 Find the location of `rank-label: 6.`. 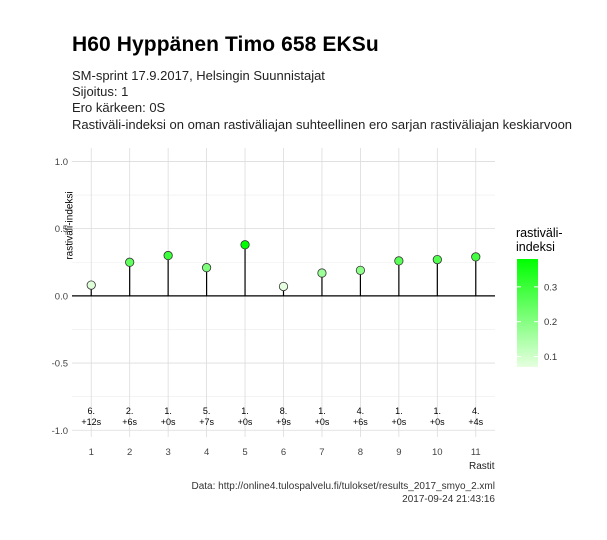

rank-label: 6. is located at coordinates (91, 411).